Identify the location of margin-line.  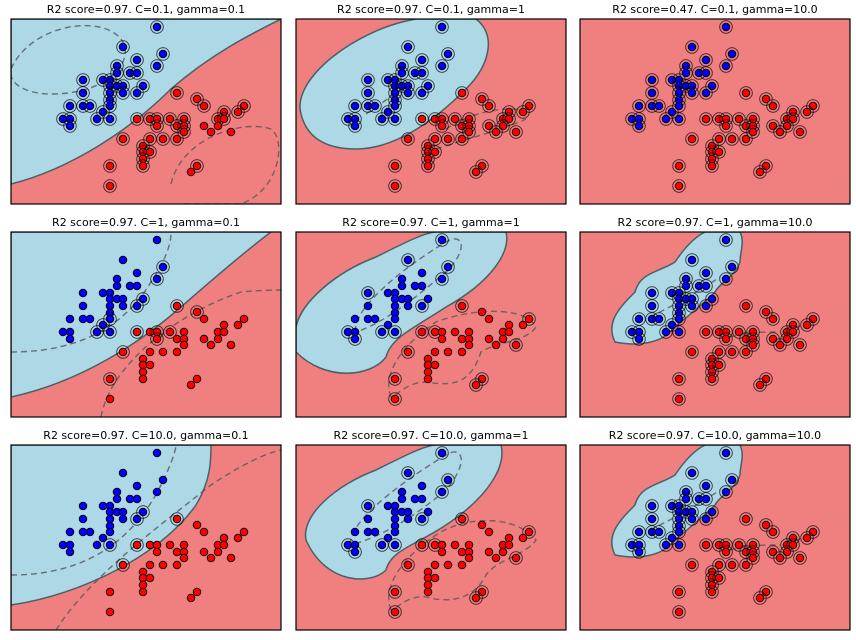
(406, 498).